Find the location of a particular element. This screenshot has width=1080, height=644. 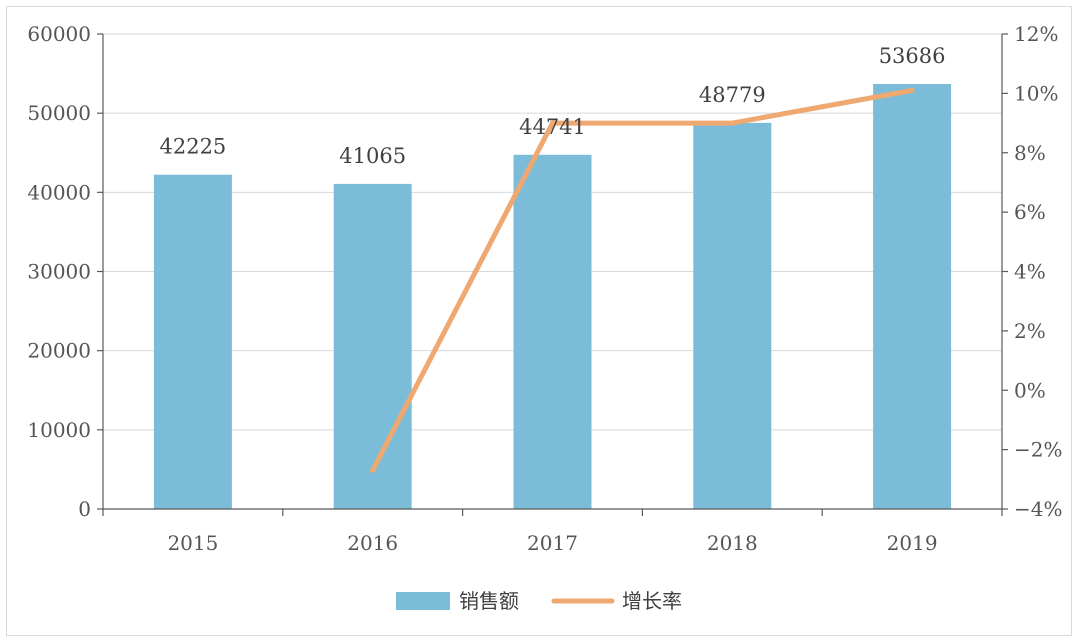

x-tick-label-2015: 2015 is located at coordinates (192, 543).